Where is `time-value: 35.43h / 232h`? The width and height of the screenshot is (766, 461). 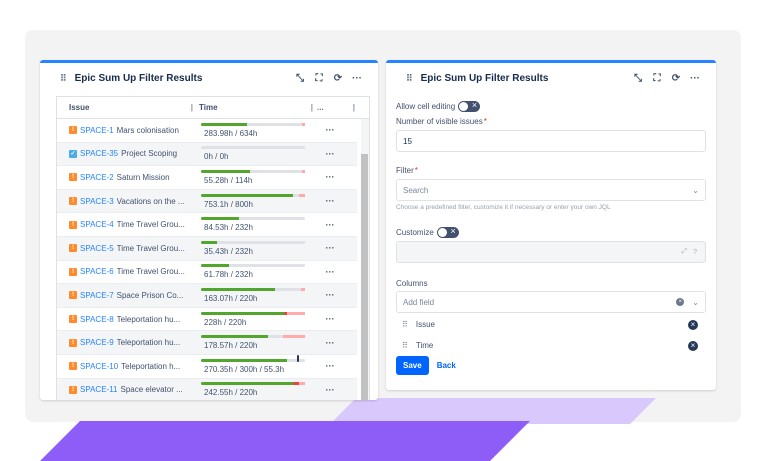
time-value: 35.43h / 232h is located at coordinates (253, 251).